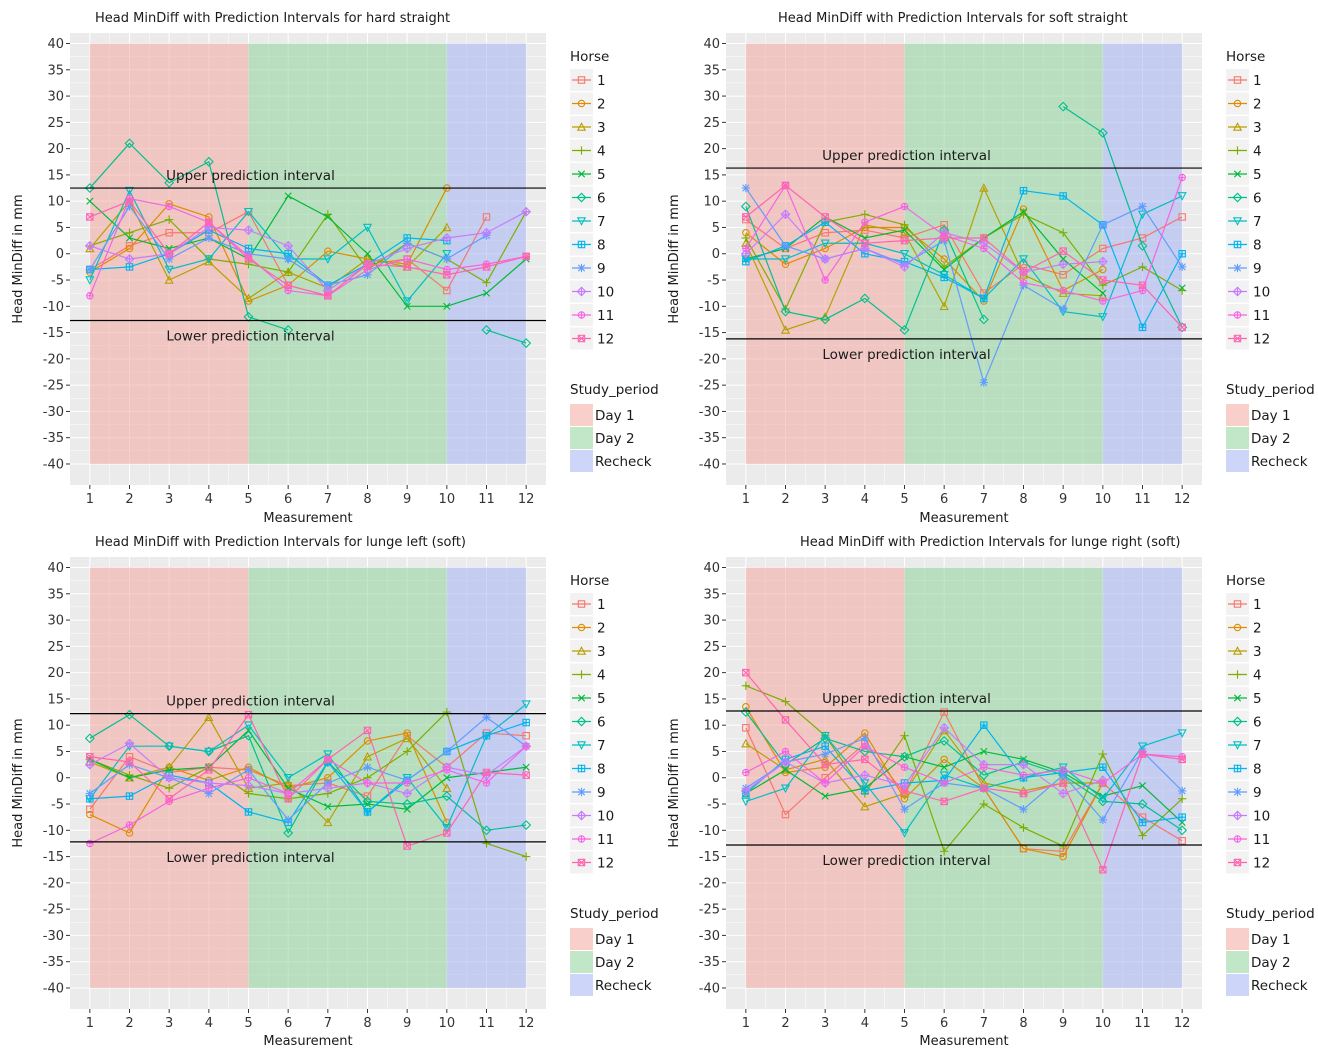 The height and width of the screenshot is (1048, 1318). Describe the element at coordinates (581, 745) in the screenshot. I see `legend-key-marker-triangle-down` at that location.